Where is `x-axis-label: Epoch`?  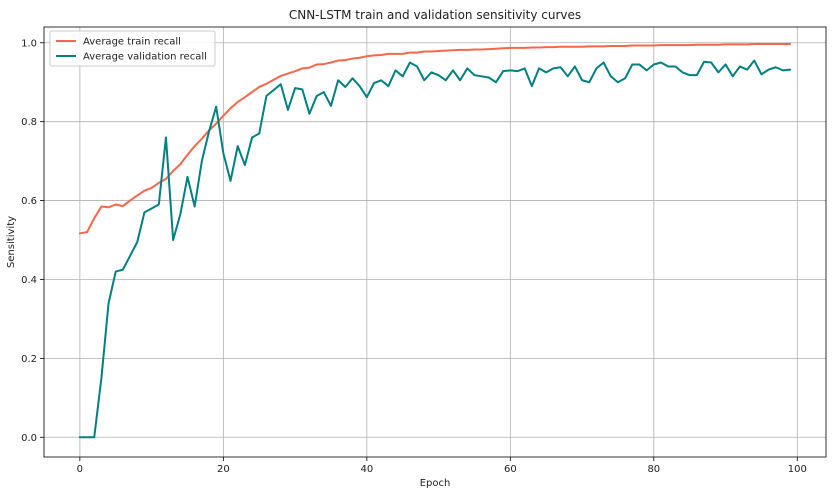 x-axis-label: Epoch is located at coordinates (435, 483).